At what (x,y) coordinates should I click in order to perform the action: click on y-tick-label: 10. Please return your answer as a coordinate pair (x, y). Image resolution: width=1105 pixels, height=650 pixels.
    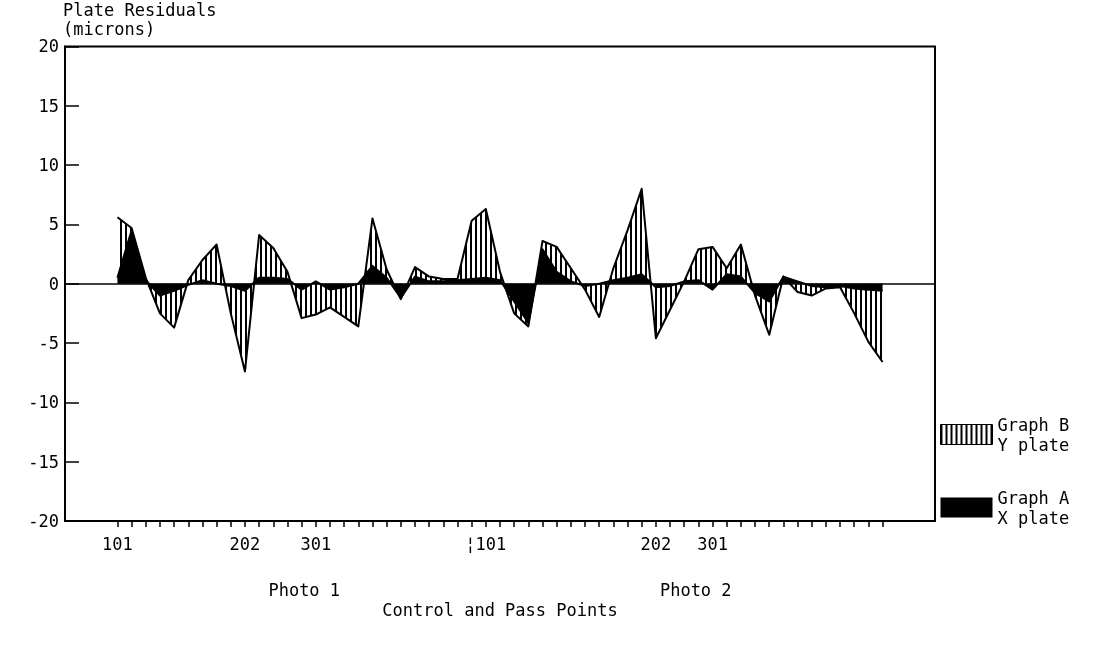
    Looking at the image, I should click on (48, 165).